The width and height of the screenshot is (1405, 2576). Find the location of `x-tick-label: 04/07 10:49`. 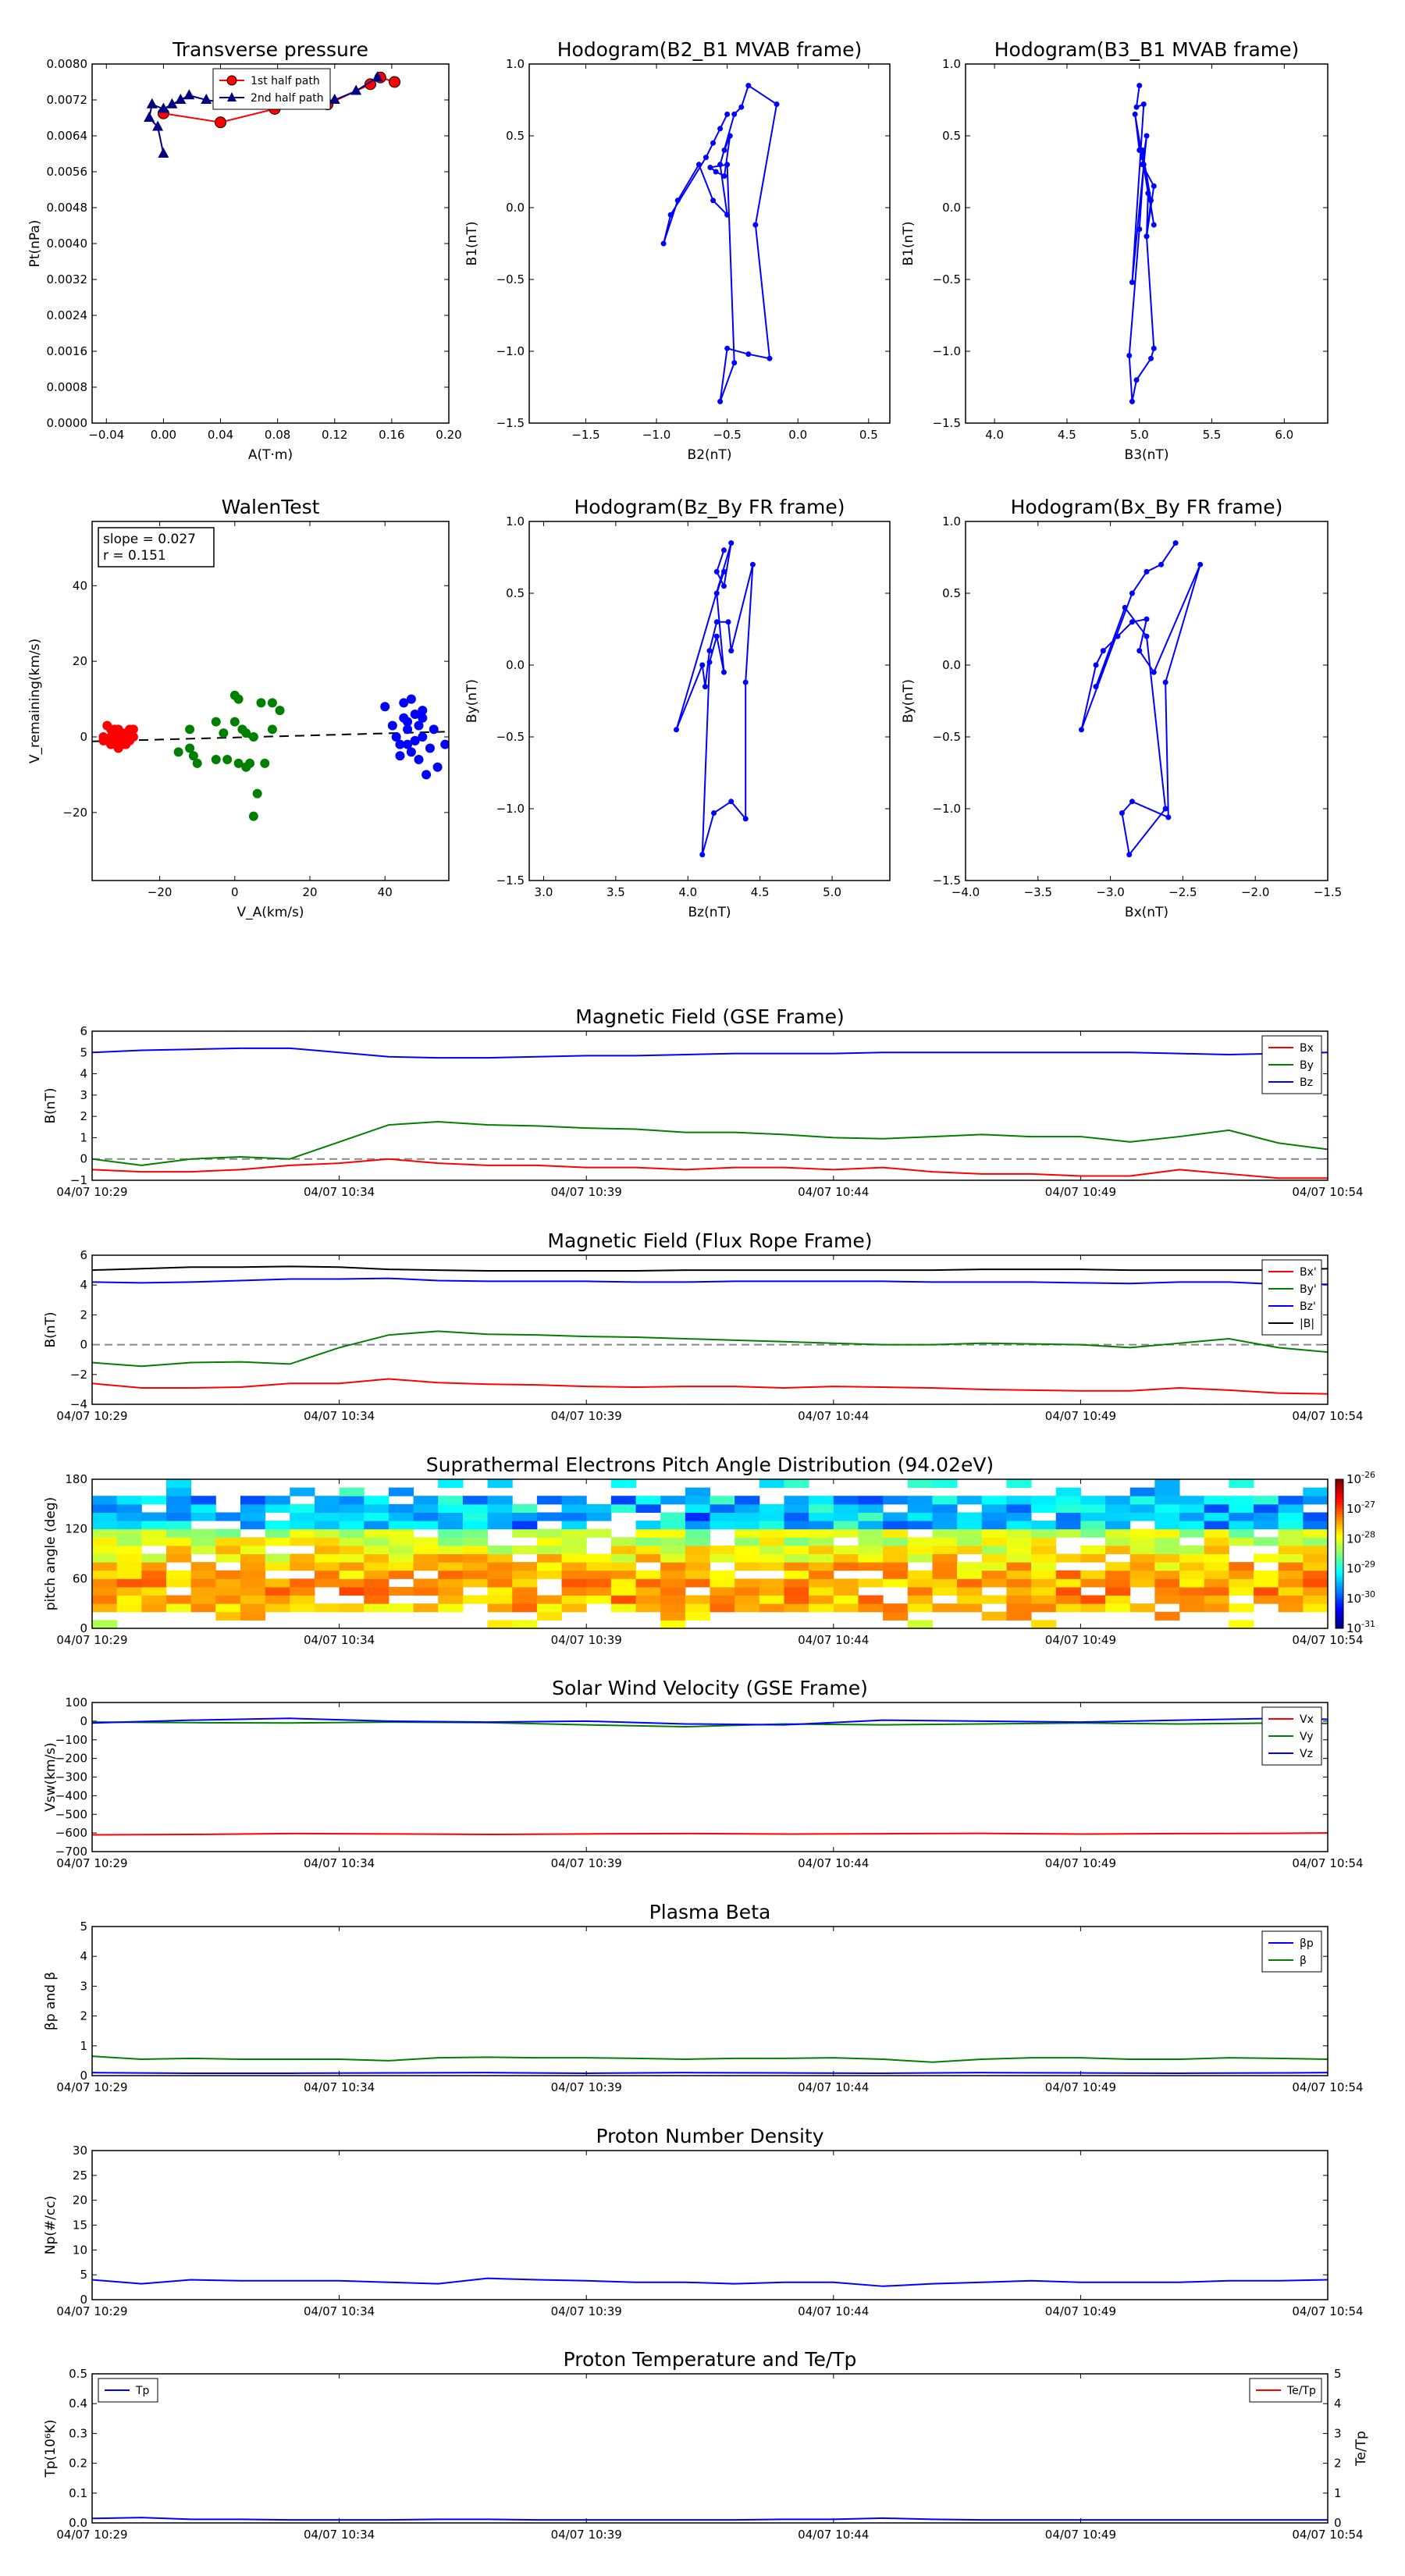

x-tick-label: 04/07 10:49 is located at coordinates (1080, 2535).